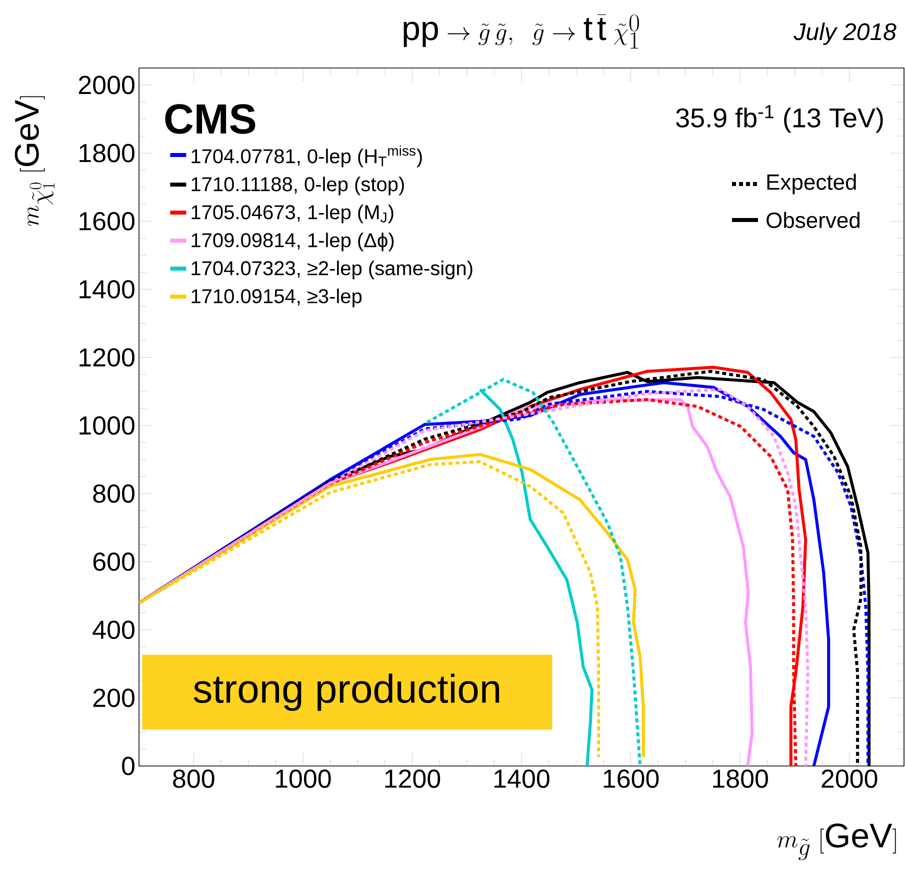 This screenshot has height=872, width=905. What do you see at coordinates (522, 779) in the screenshot?
I see `x-tick-label: 1400` at bounding box center [522, 779].